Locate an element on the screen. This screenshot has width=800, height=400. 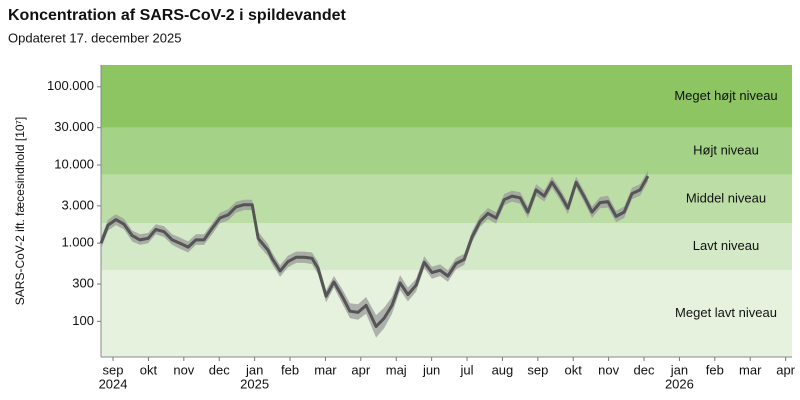
y-tick-label: 3.000 is located at coordinates (77, 204).